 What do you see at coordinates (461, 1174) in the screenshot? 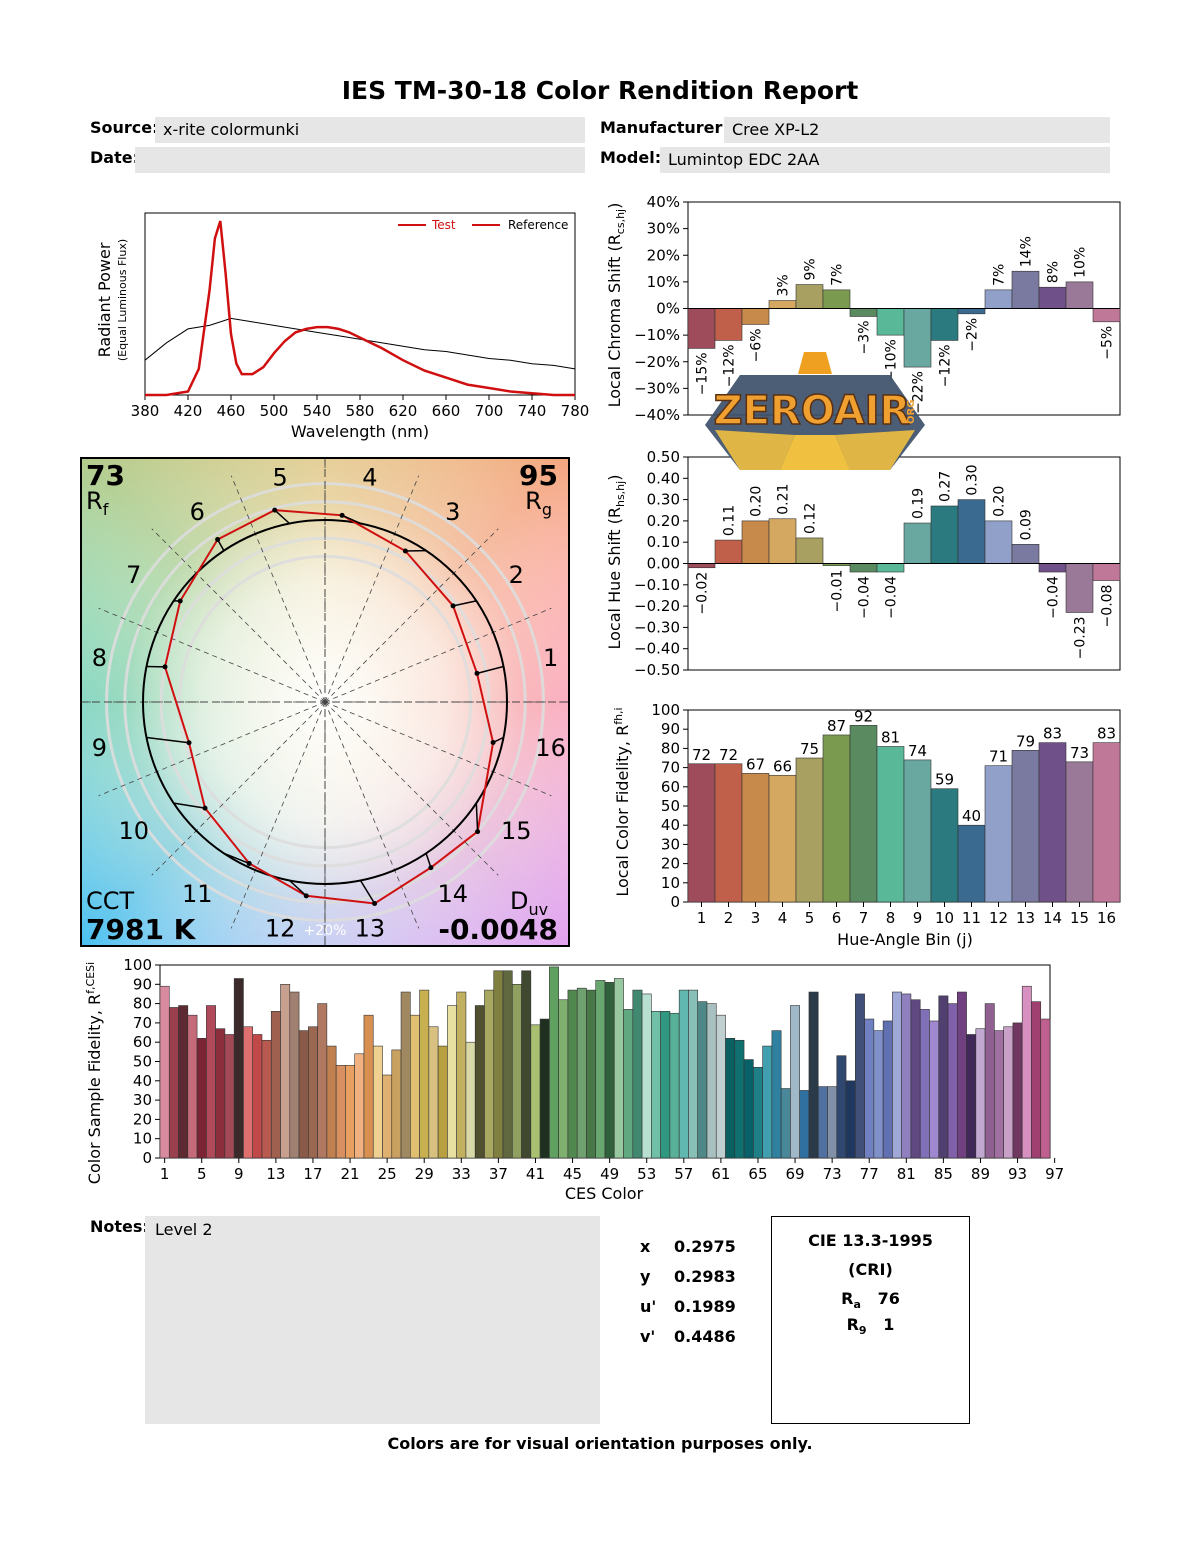
I see `xtick-label: 33` at bounding box center [461, 1174].